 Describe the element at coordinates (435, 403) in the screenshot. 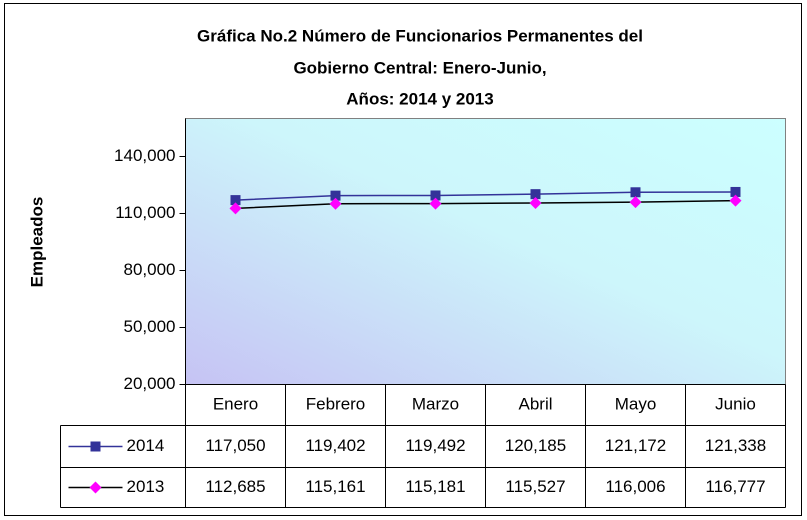

I see `x-tick-label: Marzo` at that location.